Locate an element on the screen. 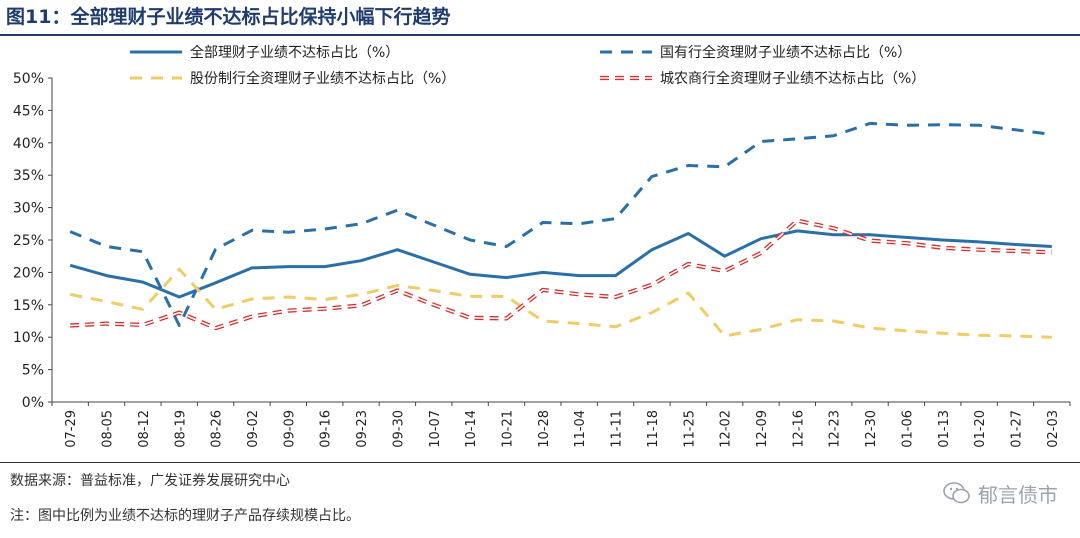 The image size is (1080, 538). x-tick-label: 09-02 is located at coordinates (253, 429).